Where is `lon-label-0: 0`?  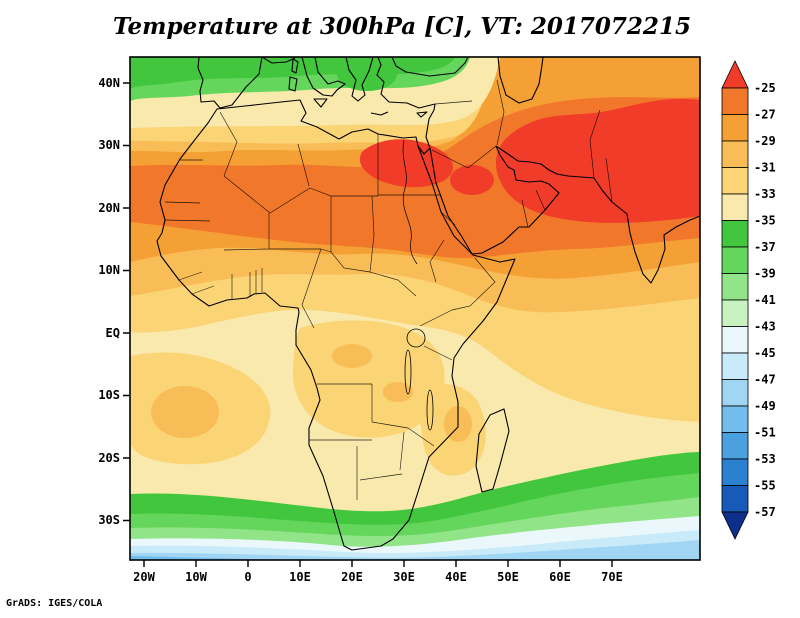 lon-label-0: 0 is located at coordinates (247, 577).